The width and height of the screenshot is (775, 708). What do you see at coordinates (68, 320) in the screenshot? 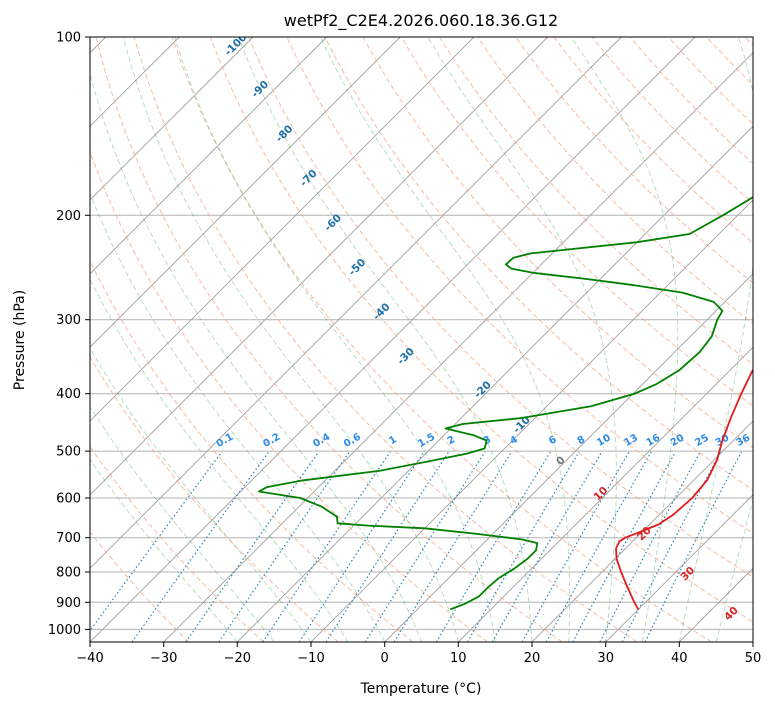
I see `y-tick-label: 300` at bounding box center [68, 320].